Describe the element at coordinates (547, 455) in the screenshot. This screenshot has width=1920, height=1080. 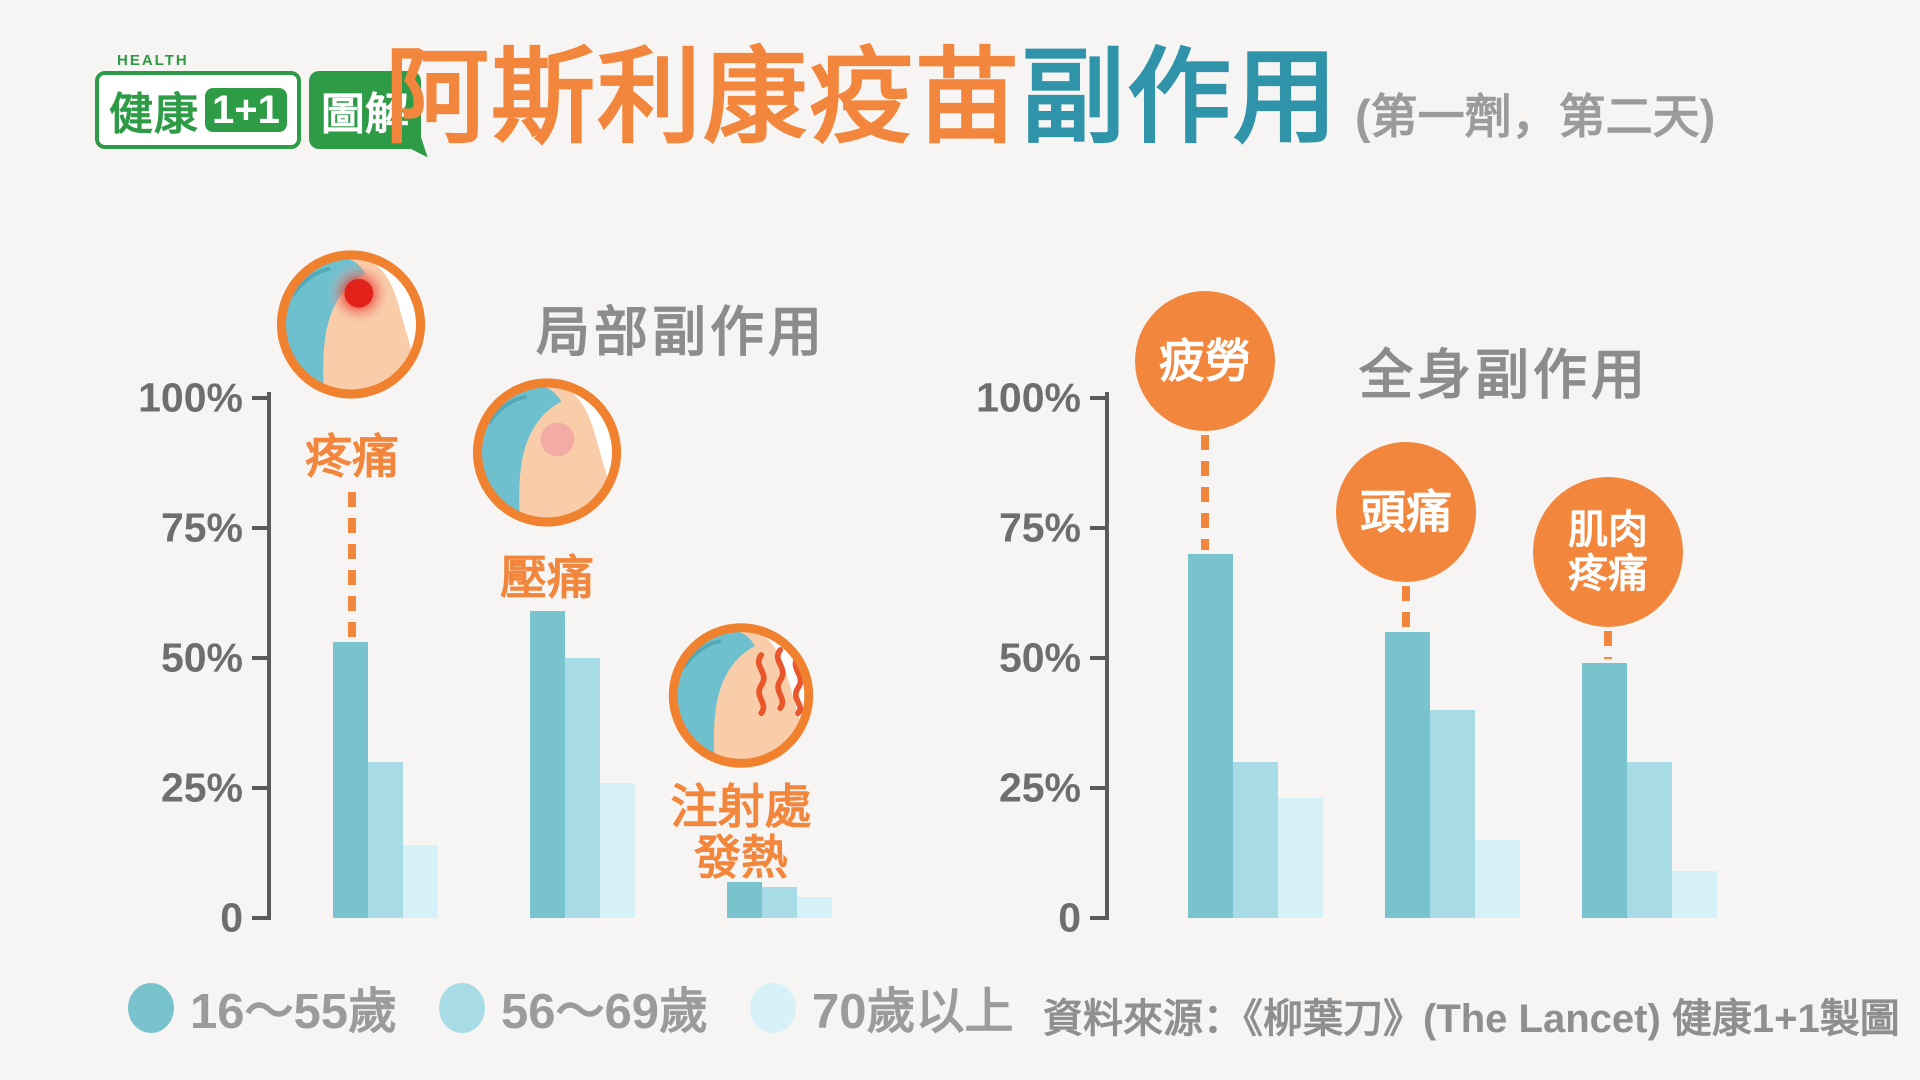
I see `tender-spot-icon` at that location.